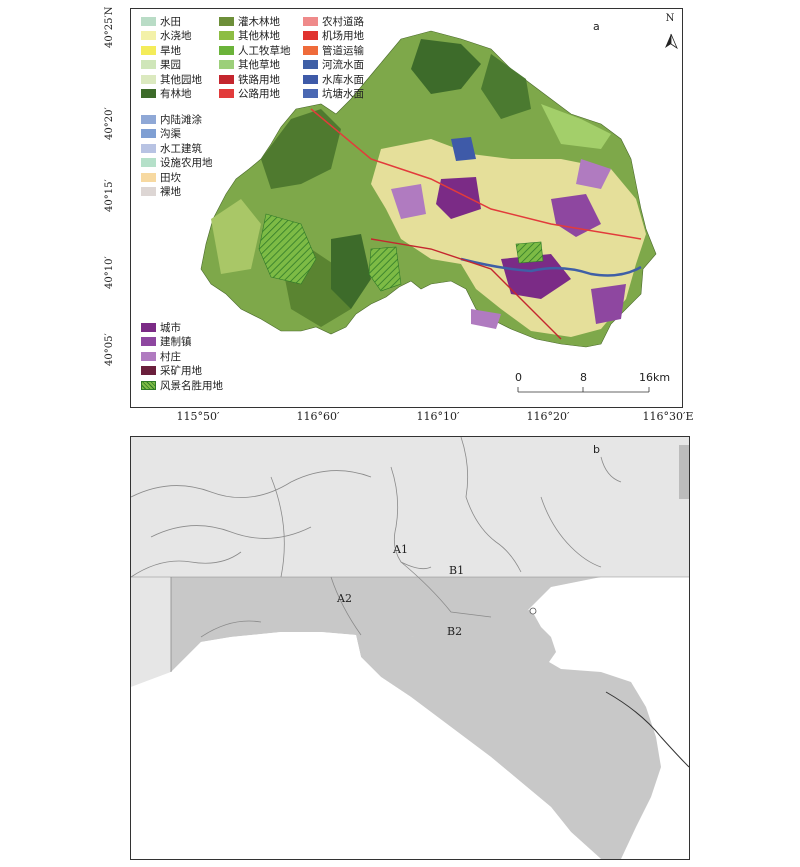 The image size is (800, 867). Describe the element at coordinates (410, 507) in the screenshot. I see `region-A1-area` at that location.